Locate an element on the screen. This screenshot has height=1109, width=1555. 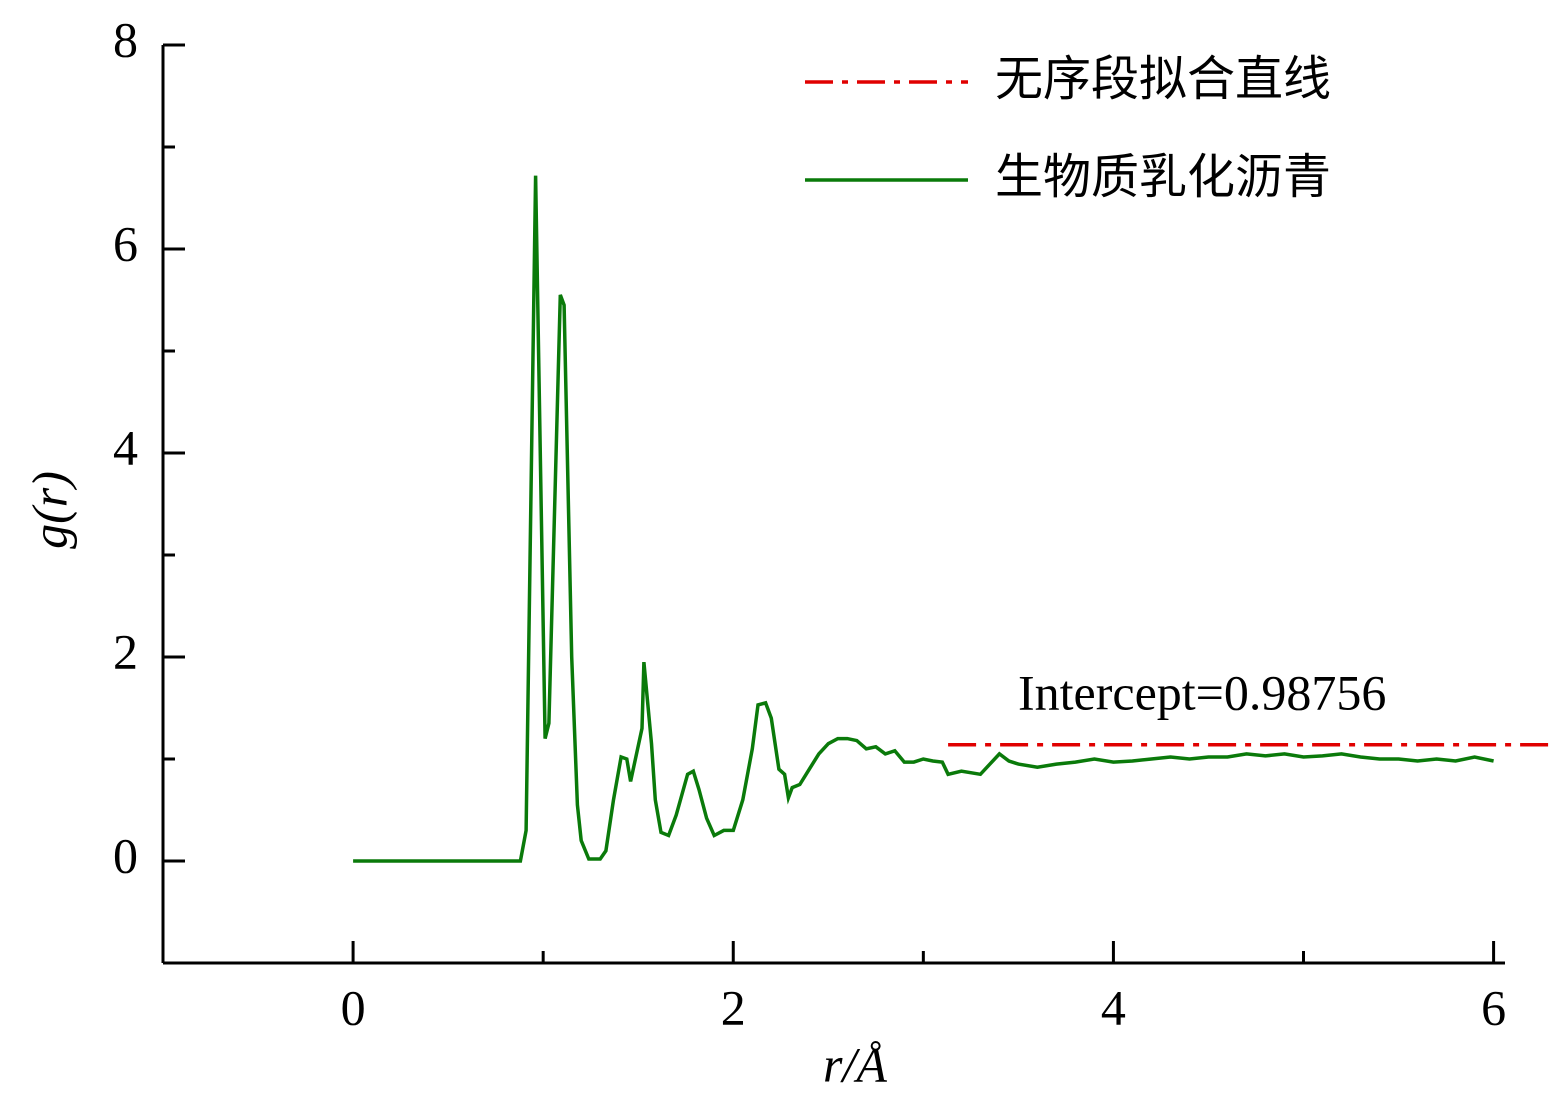
y-tick-label: 0 is located at coordinates (125, 855).